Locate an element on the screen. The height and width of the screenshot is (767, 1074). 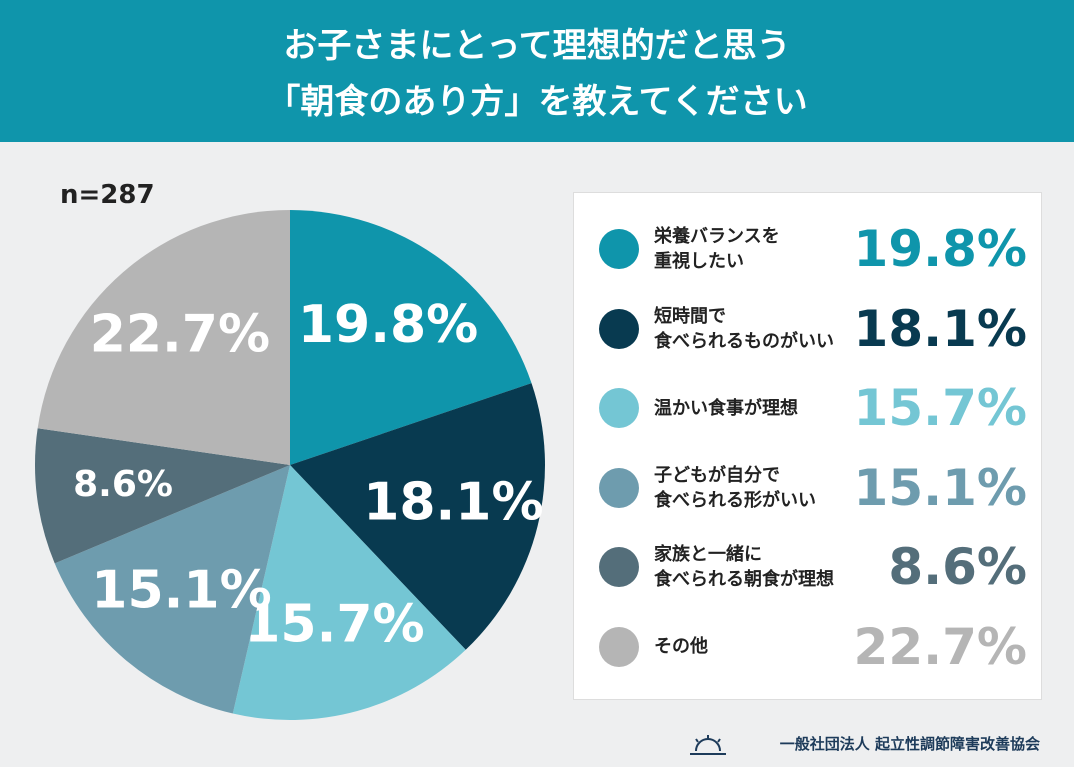
sample-size: n=287 is located at coordinates (107, 195).